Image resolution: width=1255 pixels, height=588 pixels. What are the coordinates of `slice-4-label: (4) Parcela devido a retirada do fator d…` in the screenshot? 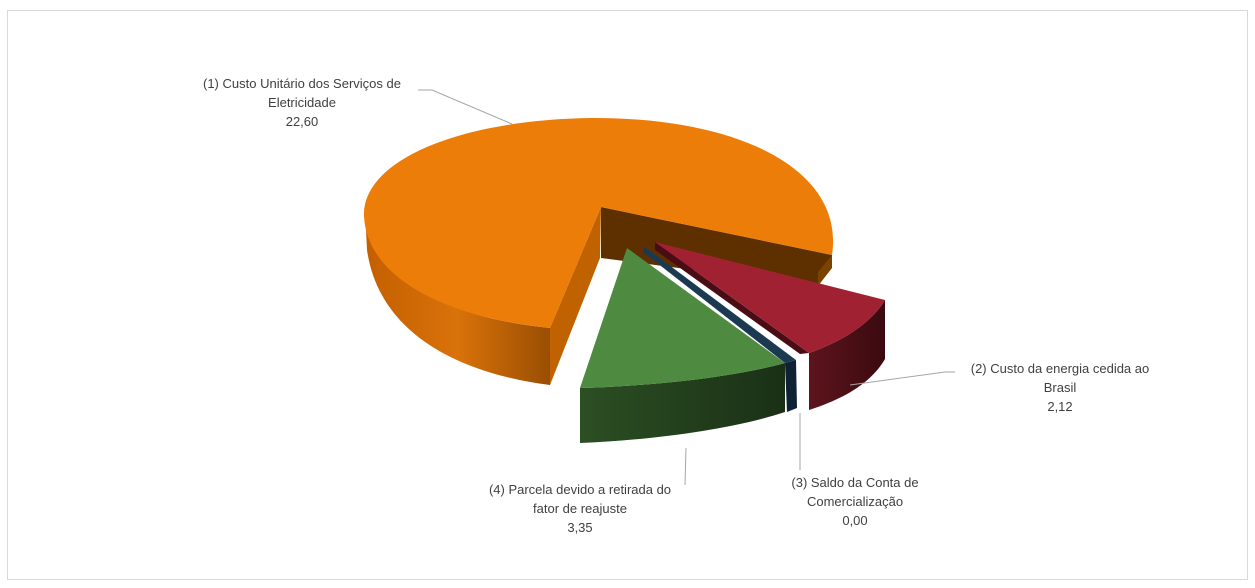 It's located at (580, 508).